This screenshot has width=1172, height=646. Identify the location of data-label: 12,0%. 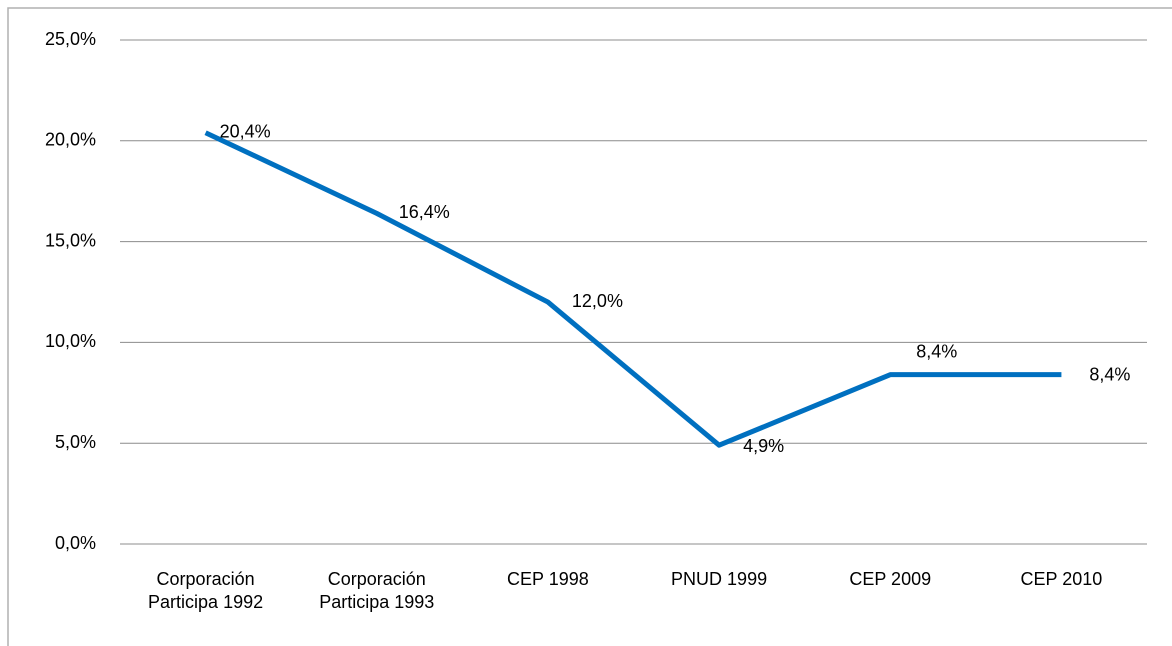
(597, 301).